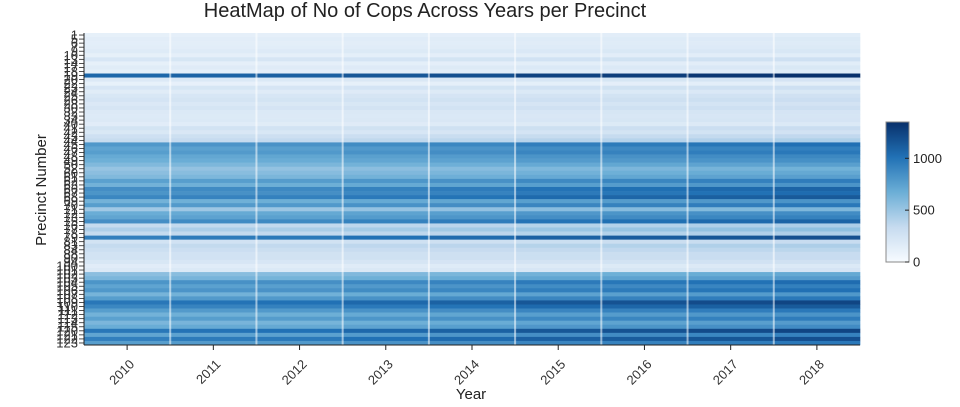 The image size is (960, 407). Describe the element at coordinates (916, 262) in the screenshot. I see `colorbar-tick-label: 0` at that location.